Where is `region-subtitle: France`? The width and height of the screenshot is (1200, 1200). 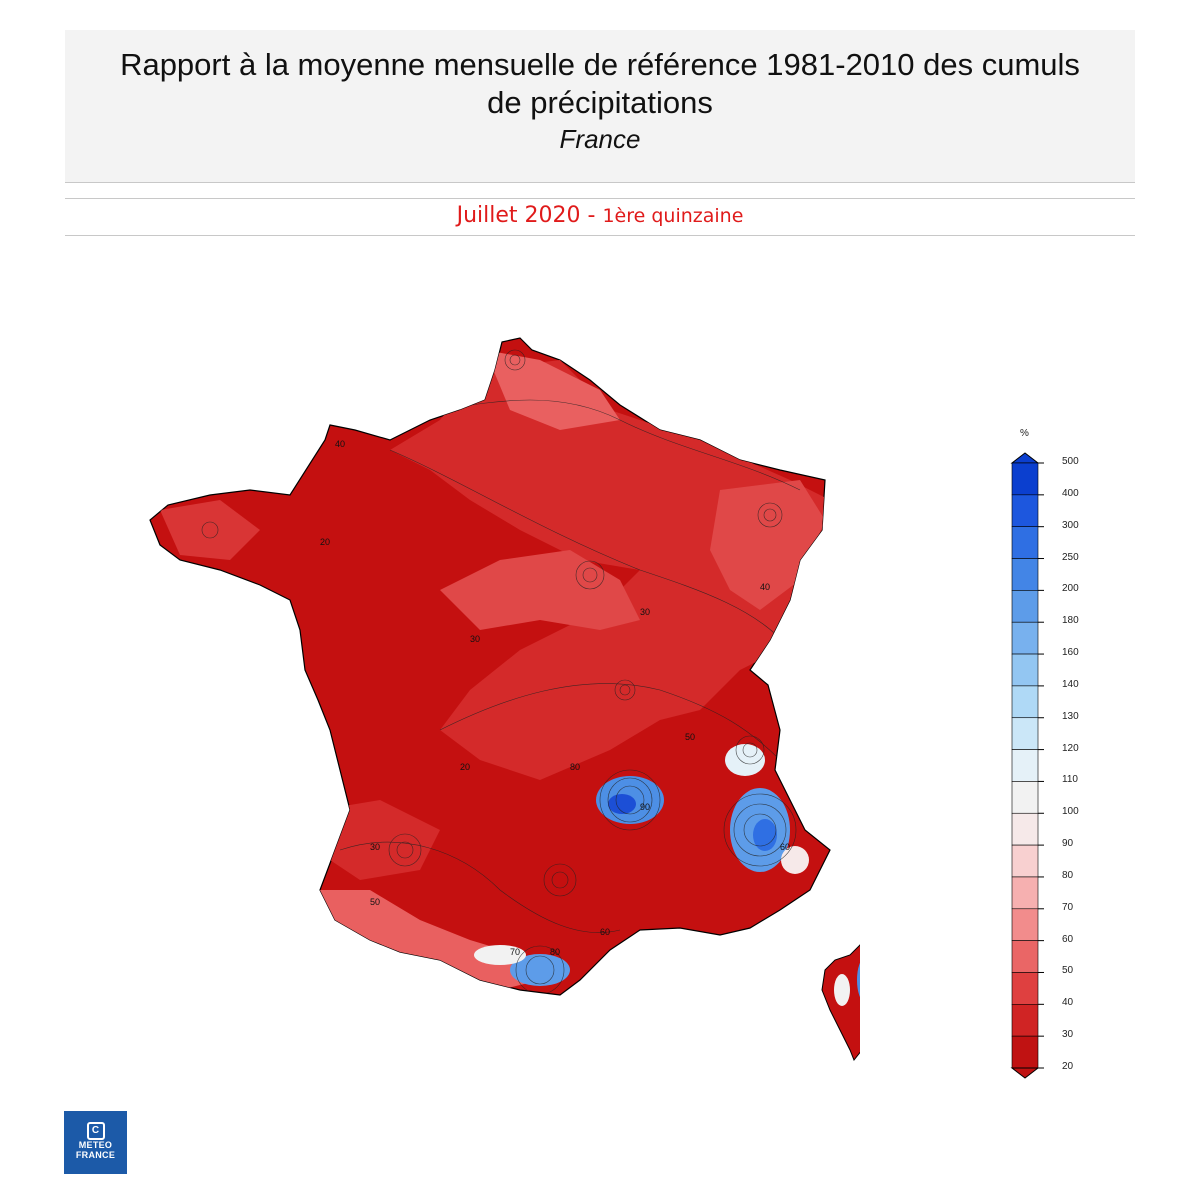
region-subtitle: France is located at coordinates (600, 139).